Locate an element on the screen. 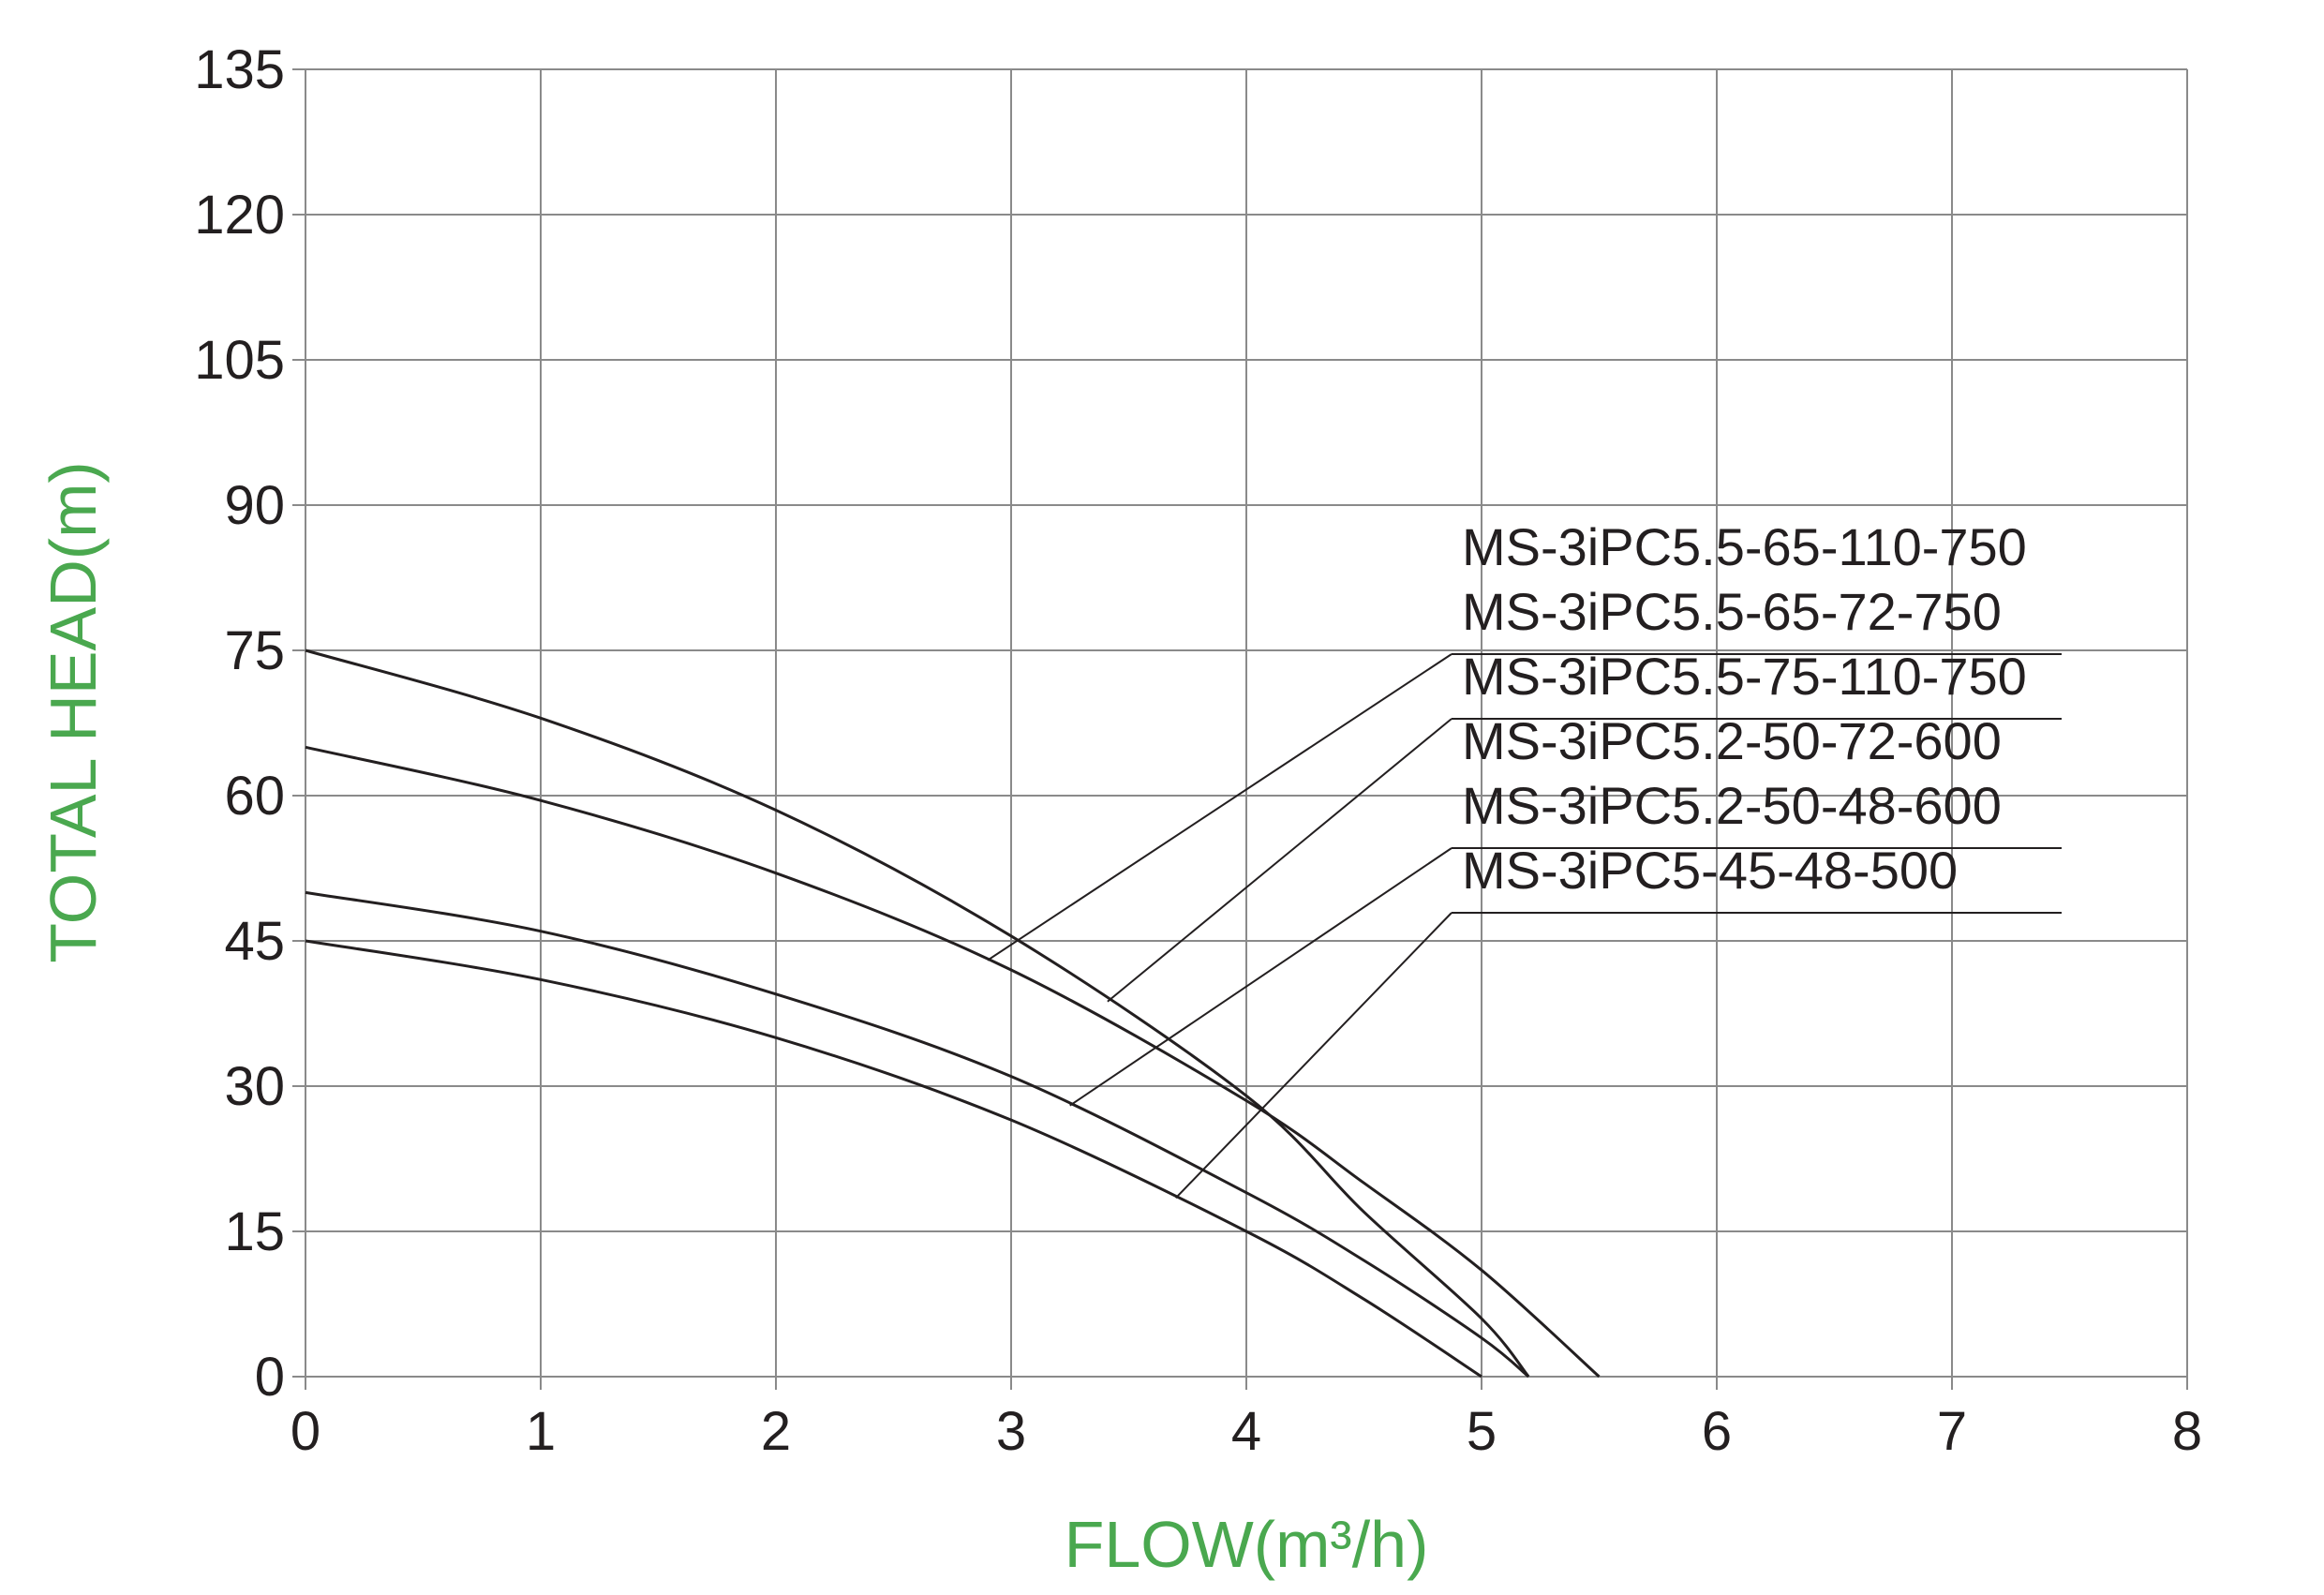  curve is located at coordinates (893, 1159).